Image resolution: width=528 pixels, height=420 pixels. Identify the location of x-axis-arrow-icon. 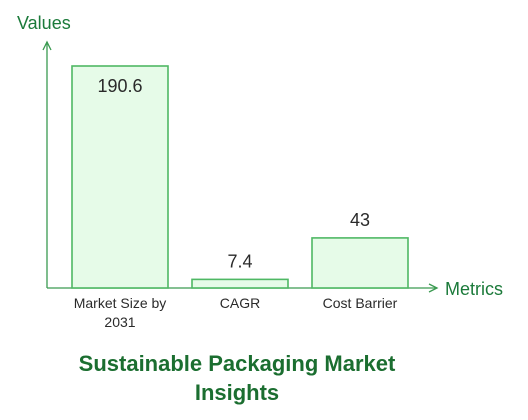
(433, 288).